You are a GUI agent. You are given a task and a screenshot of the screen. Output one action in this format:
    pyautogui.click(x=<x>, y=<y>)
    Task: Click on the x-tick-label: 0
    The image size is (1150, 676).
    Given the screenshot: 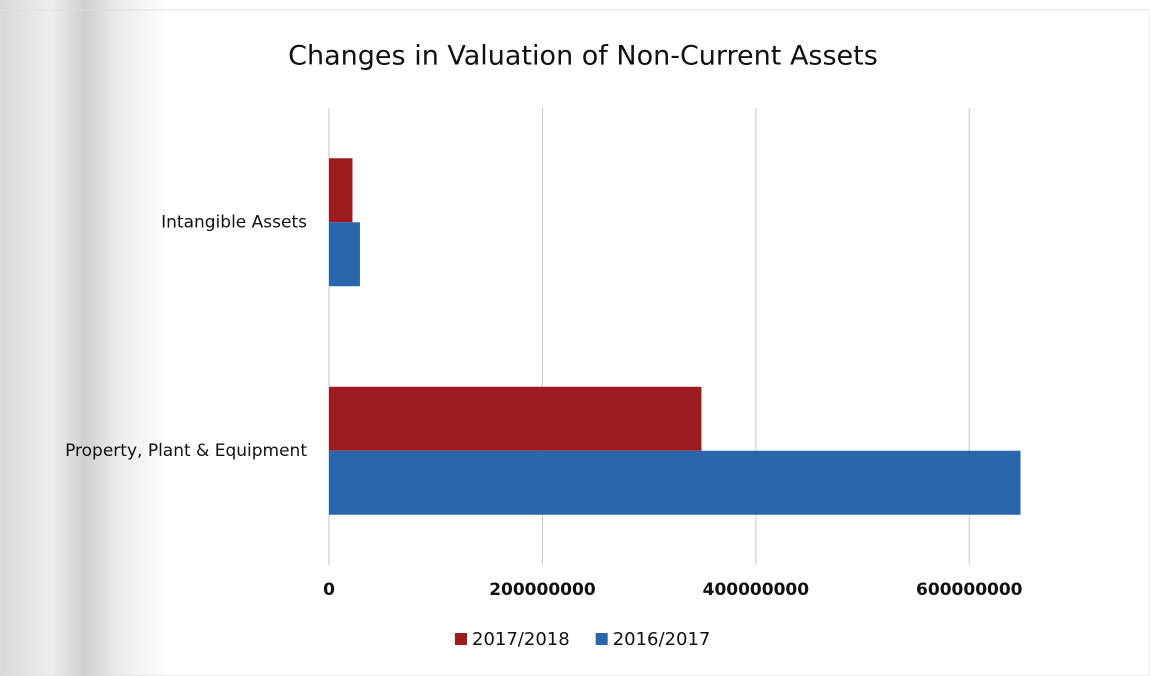 What is the action you would take?
    pyautogui.click(x=329, y=590)
    